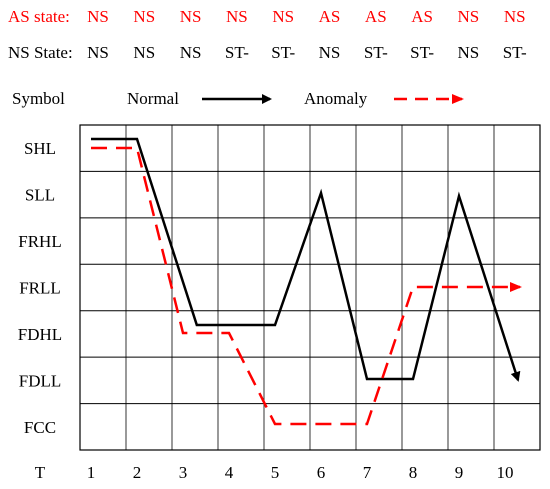 The width and height of the screenshot is (550, 489). What do you see at coordinates (91, 472) in the screenshot?
I see `x-tick-label: 1` at bounding box center [91, 472].